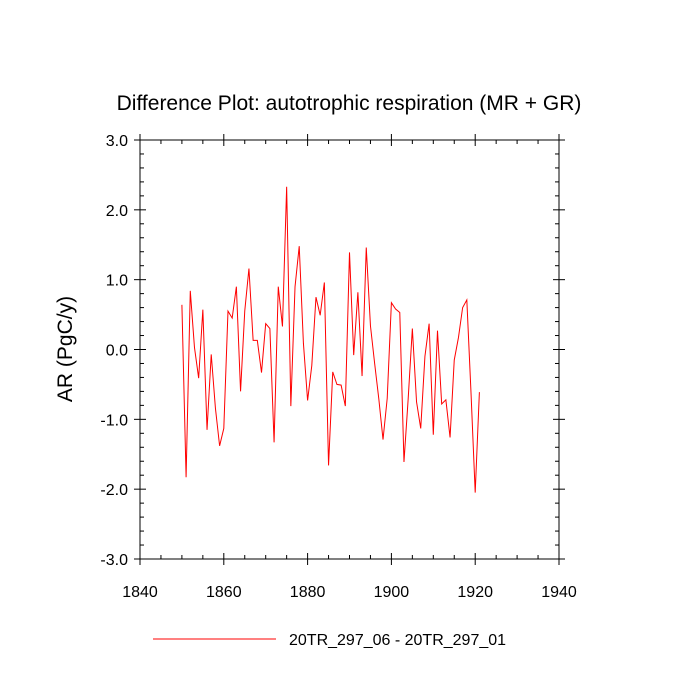  What do you see at coordinates (397, 640) in the screenshot?
I see `legend-label: 20TR_297_06 - 20TR_297_01` at bounding box center [397, 640].